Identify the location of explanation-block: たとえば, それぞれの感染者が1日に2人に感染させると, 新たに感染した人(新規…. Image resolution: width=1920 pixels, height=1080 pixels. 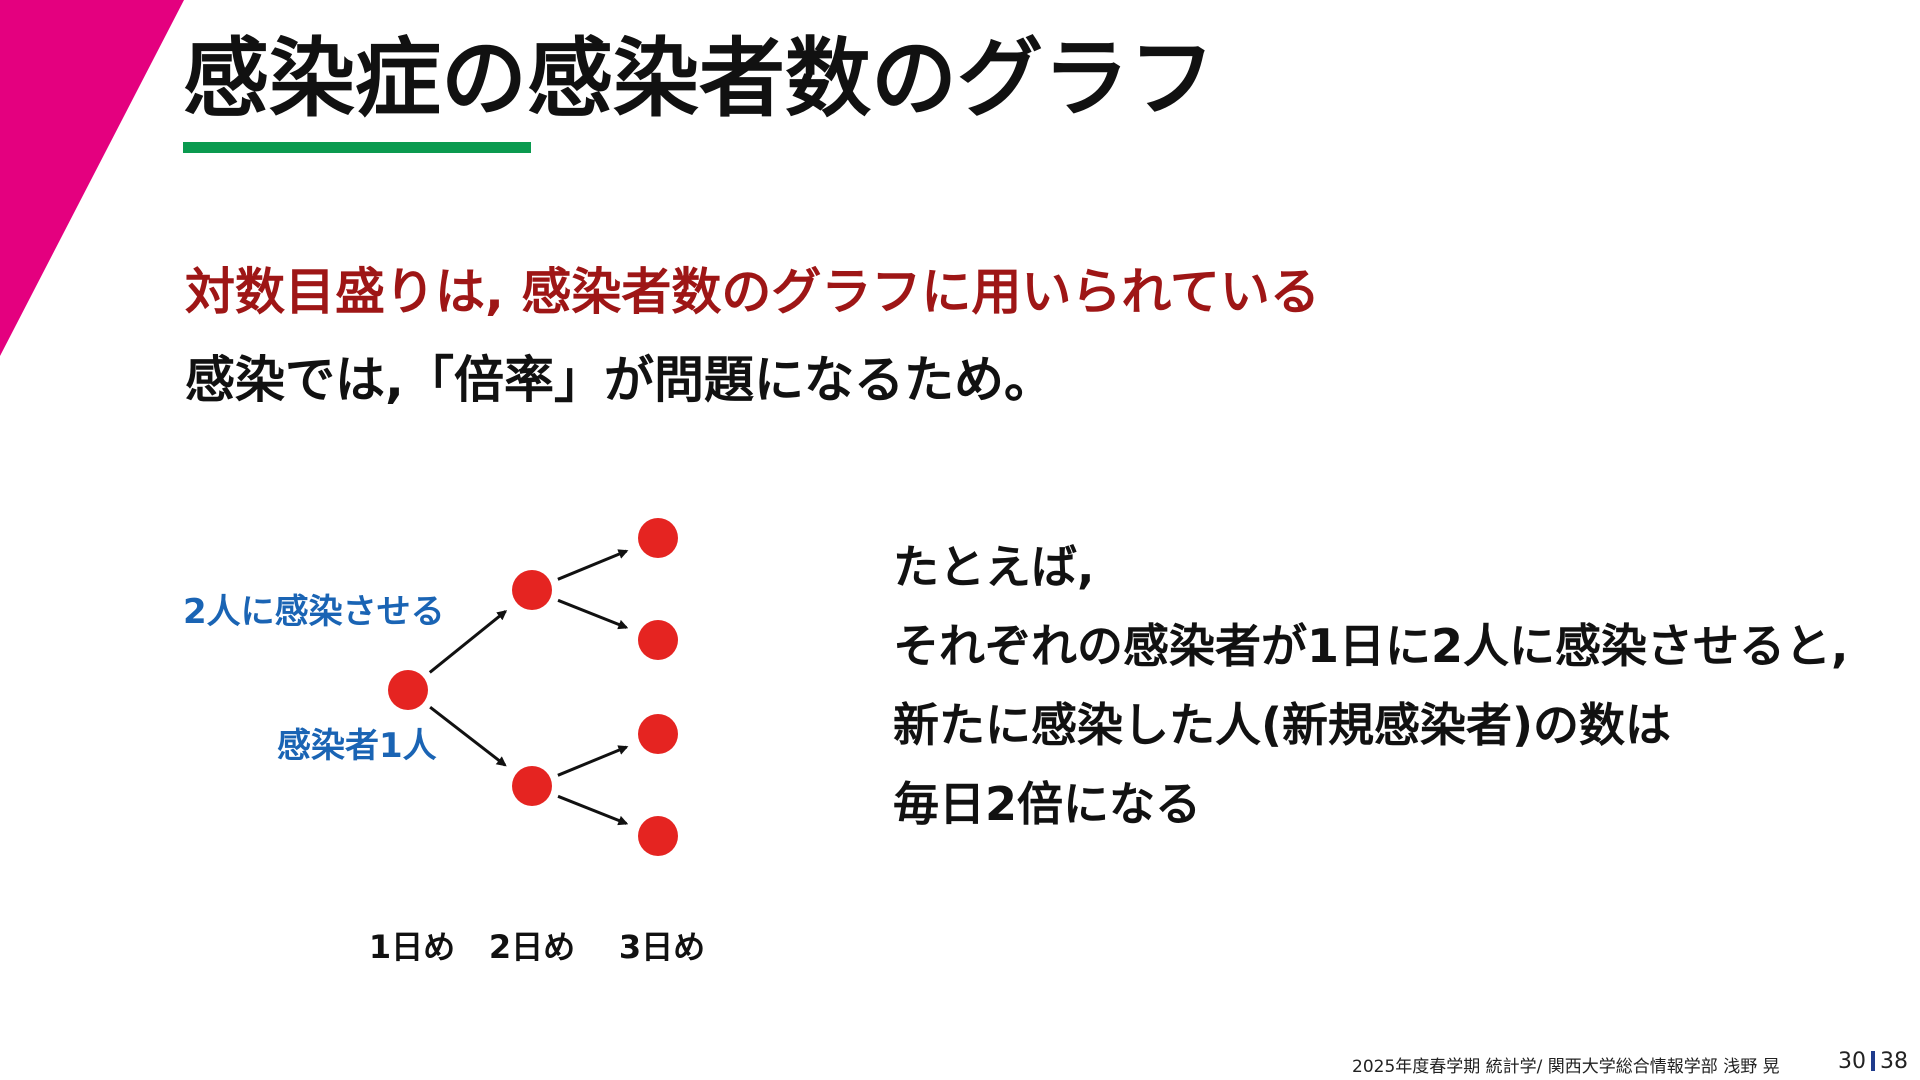
(1371, 686).